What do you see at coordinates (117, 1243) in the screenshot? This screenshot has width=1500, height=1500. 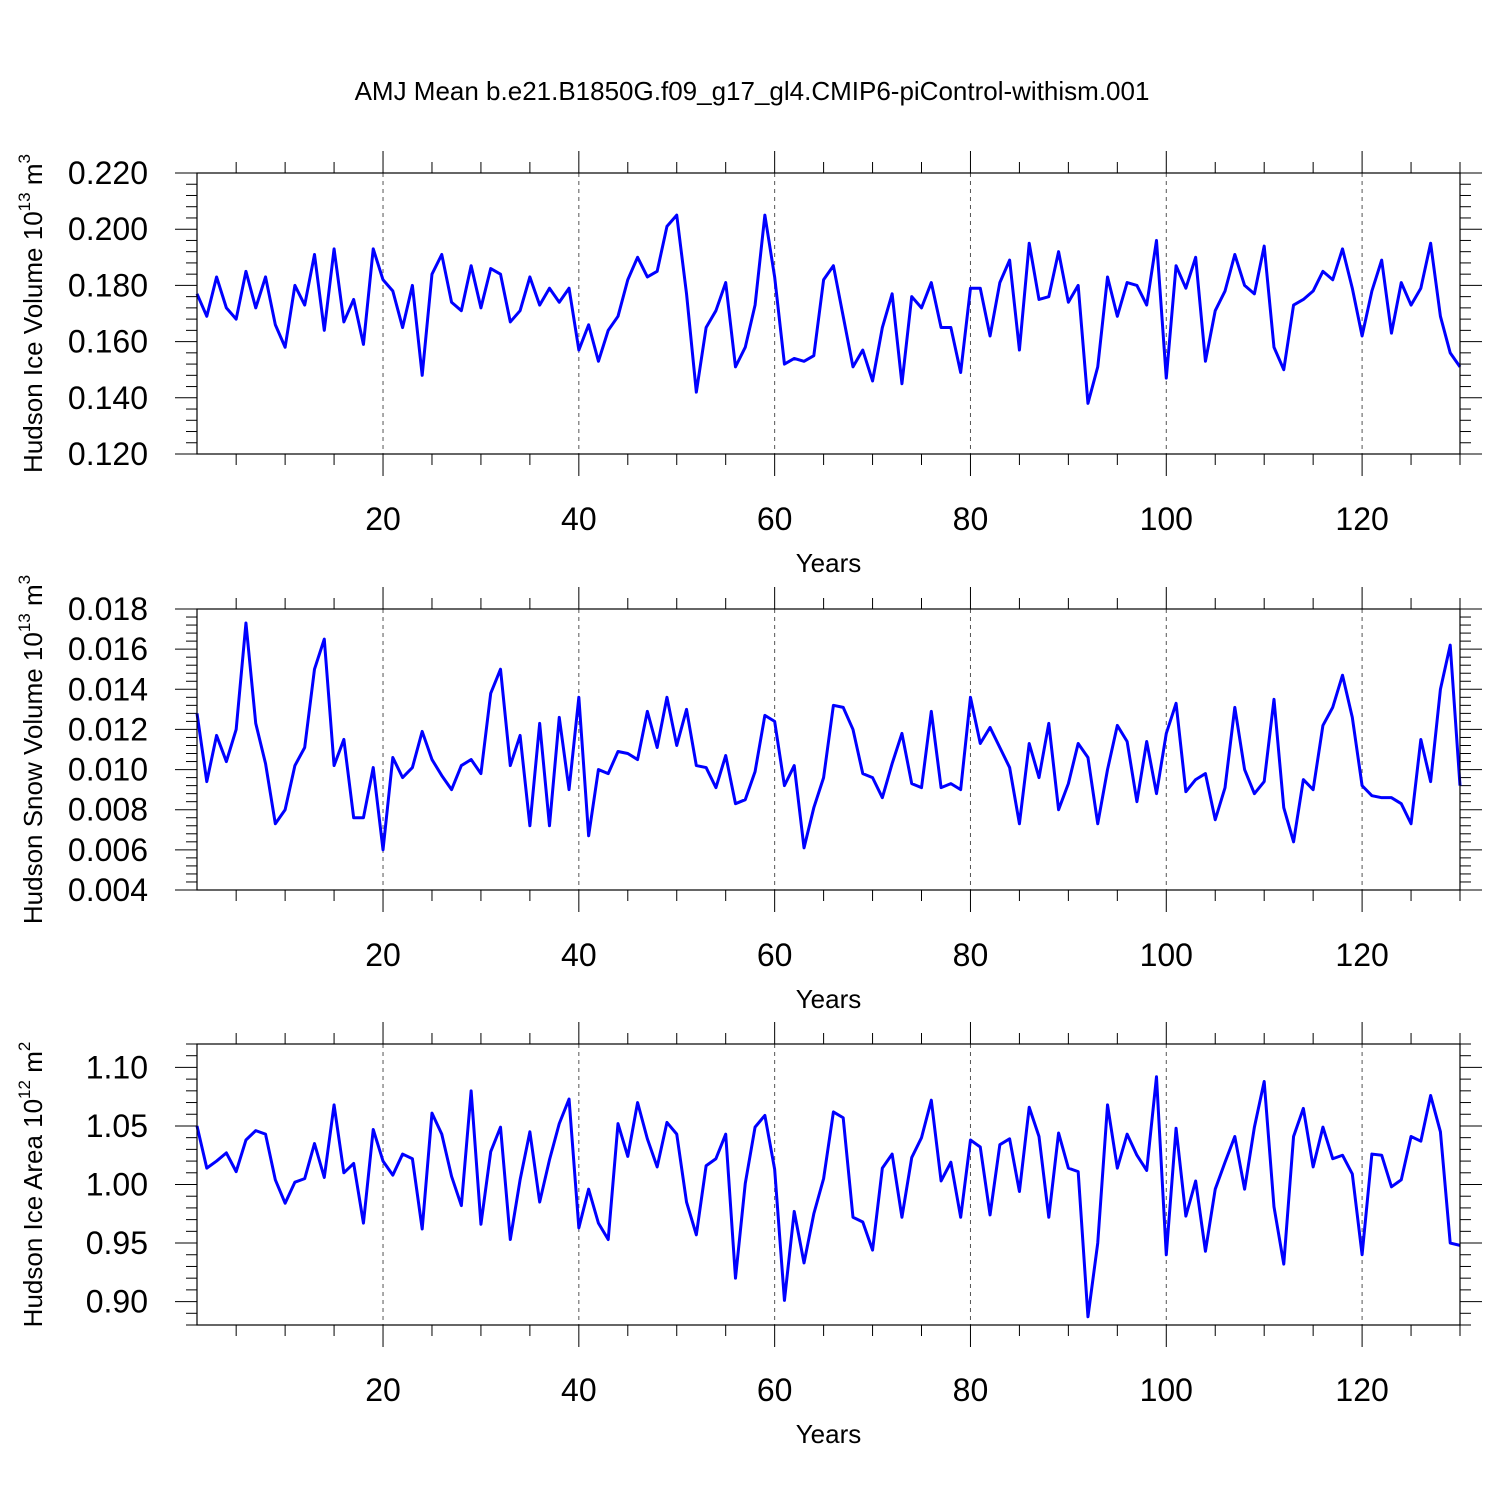 I see `y-tick-label: 0.95` at bounding box center [117, 1243].